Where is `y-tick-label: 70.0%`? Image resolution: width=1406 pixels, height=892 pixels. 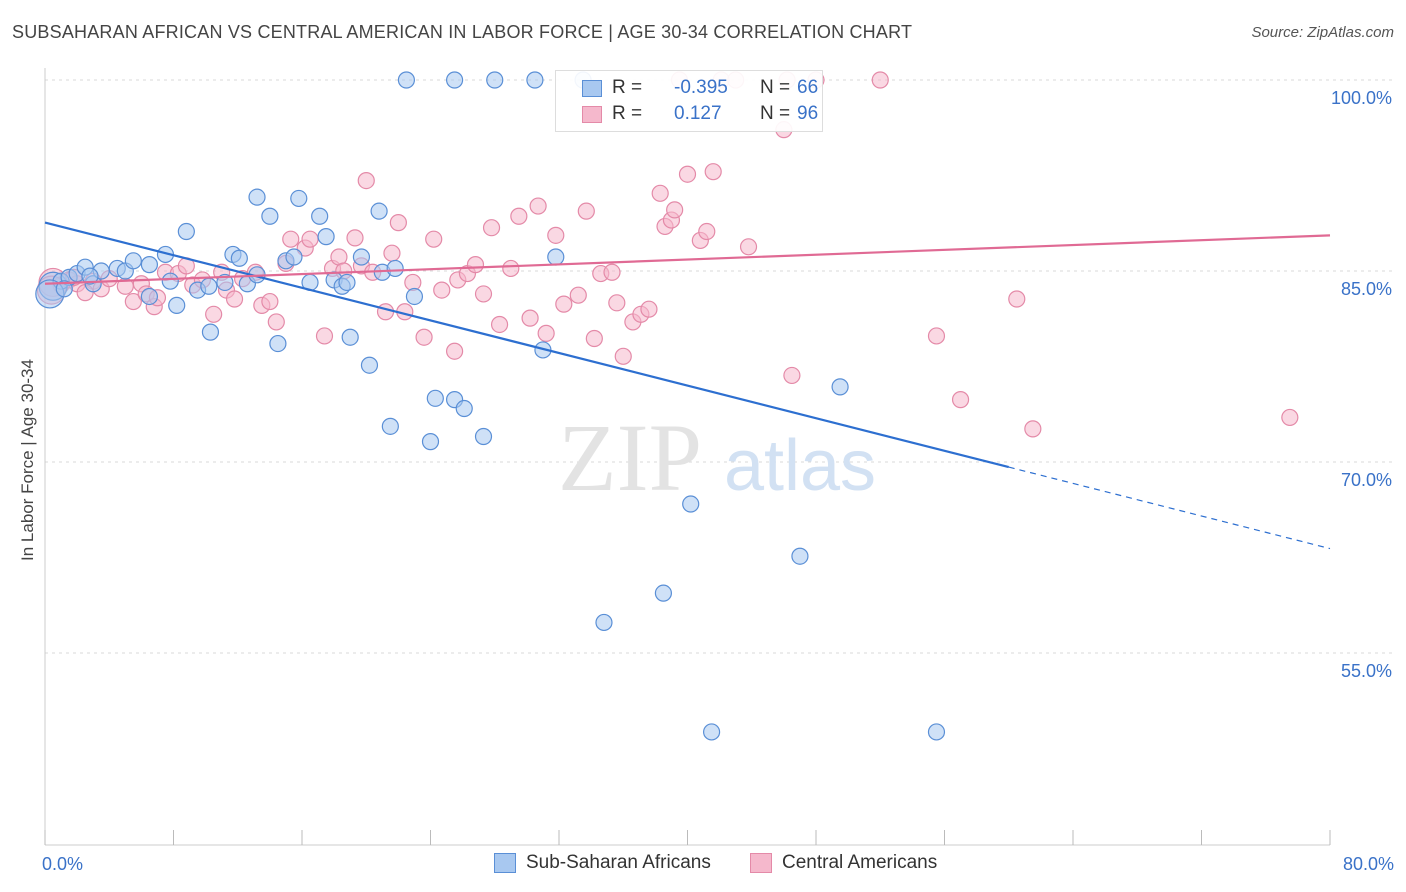
y-tick-label: 70.0% is located at coordinates (1366, 480).